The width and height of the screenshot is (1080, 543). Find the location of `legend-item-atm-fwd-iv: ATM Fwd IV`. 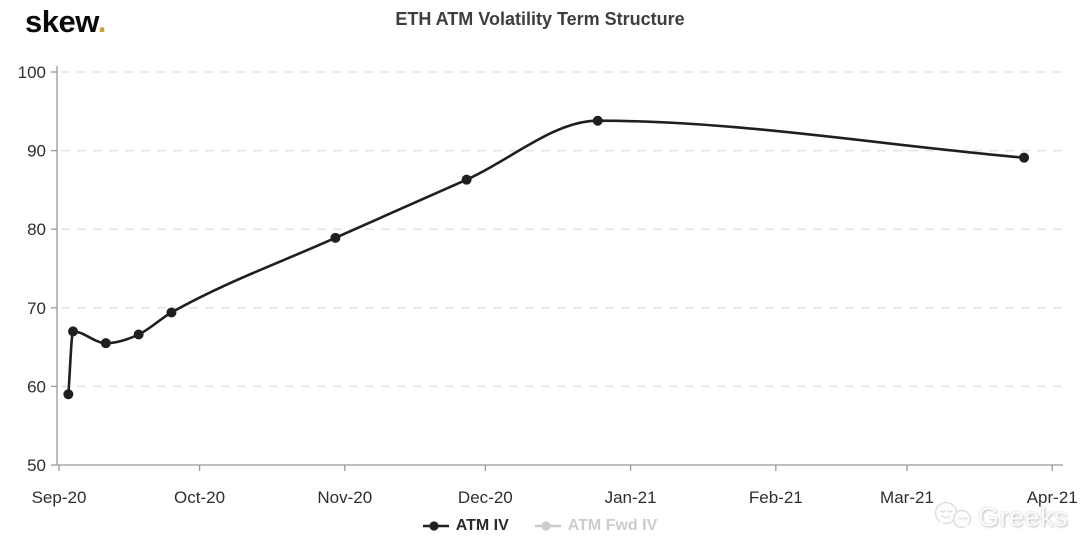

legend-item-atm-fwd-iv: ATM Fwd IV is located at coordinates (596, 526).